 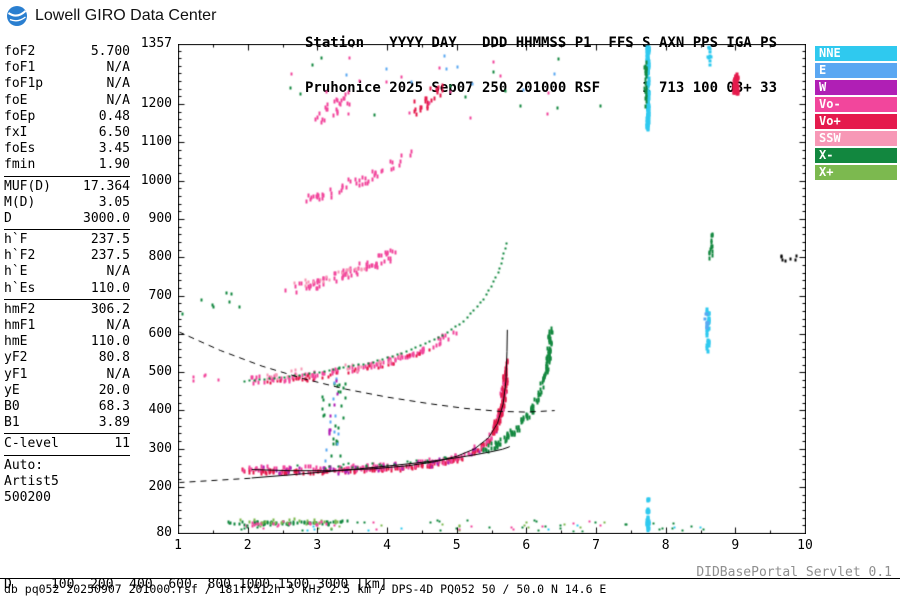 What do you see at coordinates (20, 68) in the screenshot?
I see `param-label: foF1` at bounding box center [20, 68].